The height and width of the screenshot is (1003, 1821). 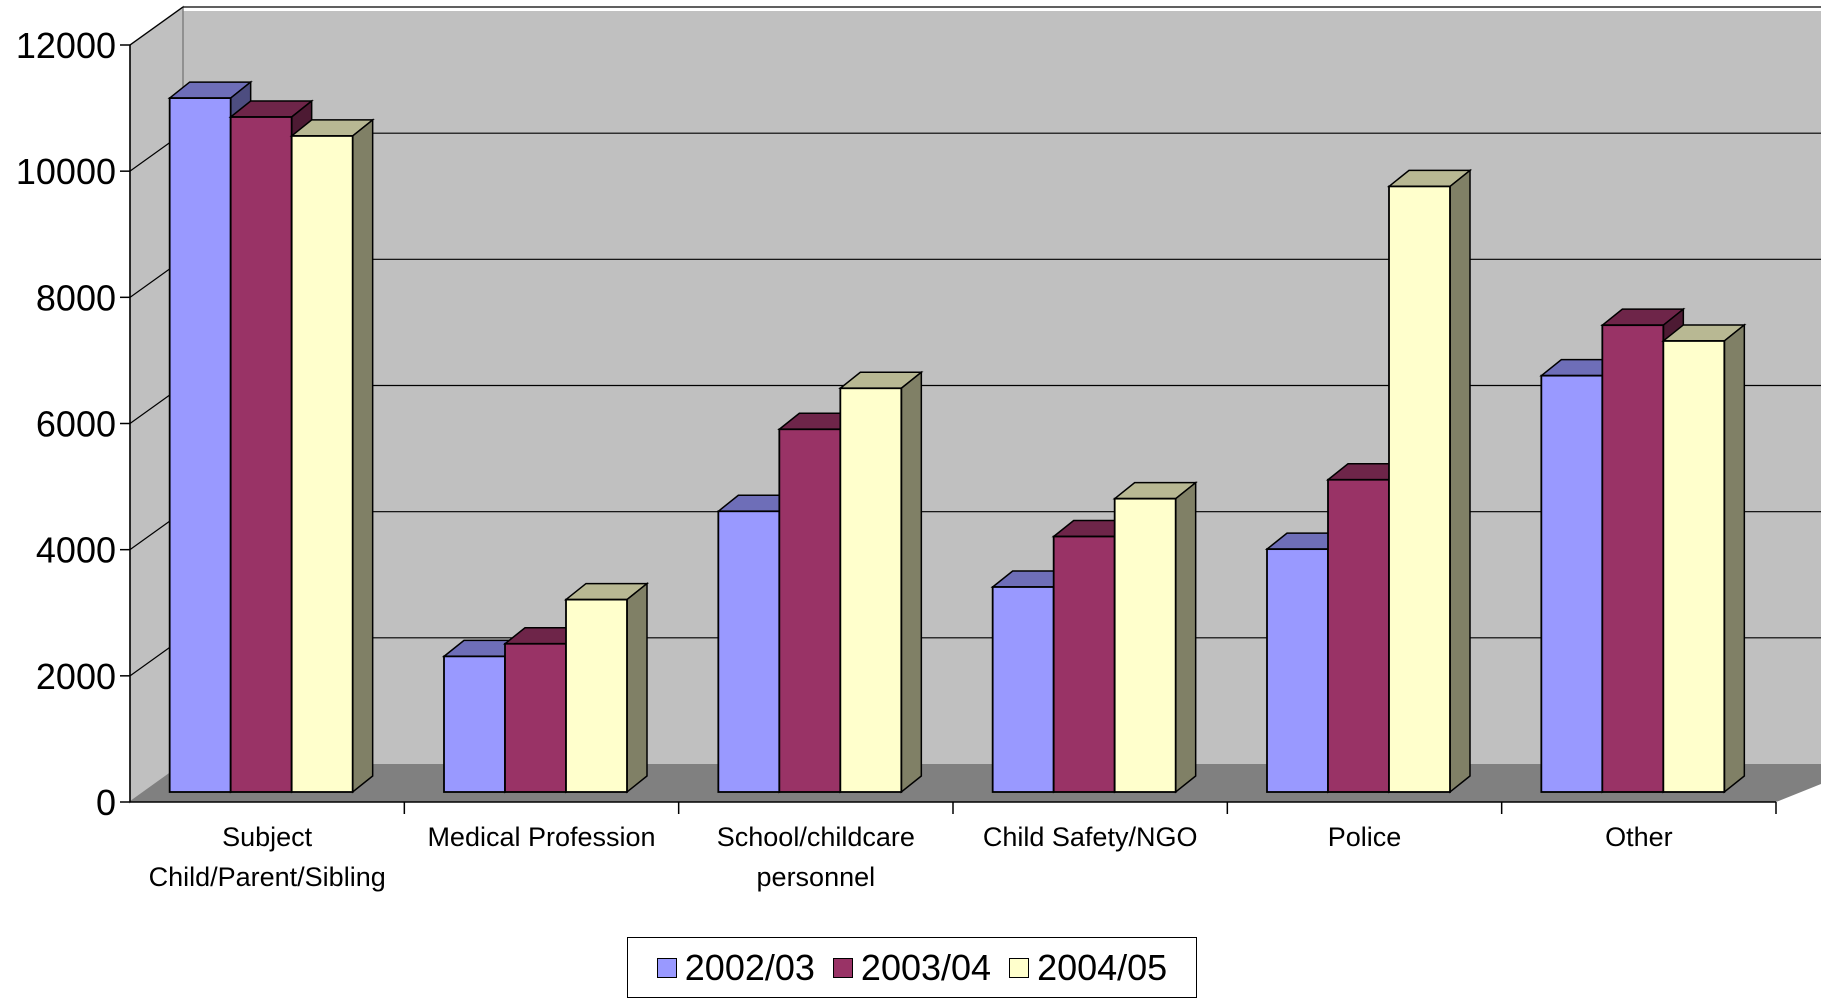 I want to click on x-tick-label: personnel, so click(x=816, y=877).